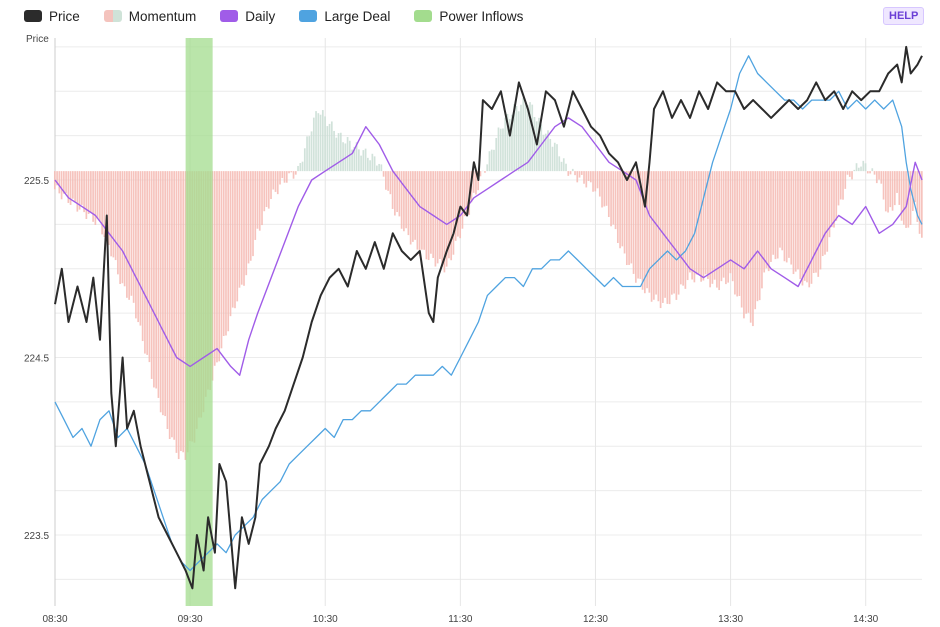  What do you see at coordinates (36, 181) in the screenshot?
I see `y-tick-label: 225.5` at bounding box center [36, 181].